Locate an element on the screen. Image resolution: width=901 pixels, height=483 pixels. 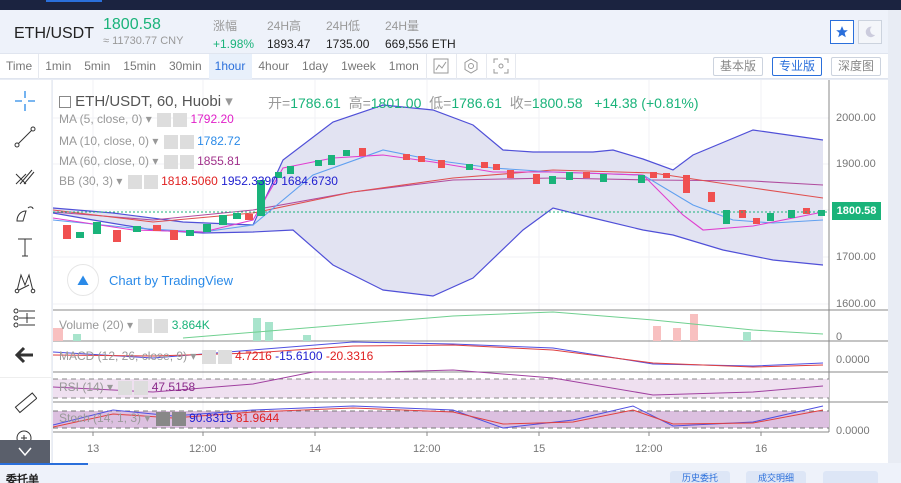
interval-time: Time is located at coordinates (20, 66).